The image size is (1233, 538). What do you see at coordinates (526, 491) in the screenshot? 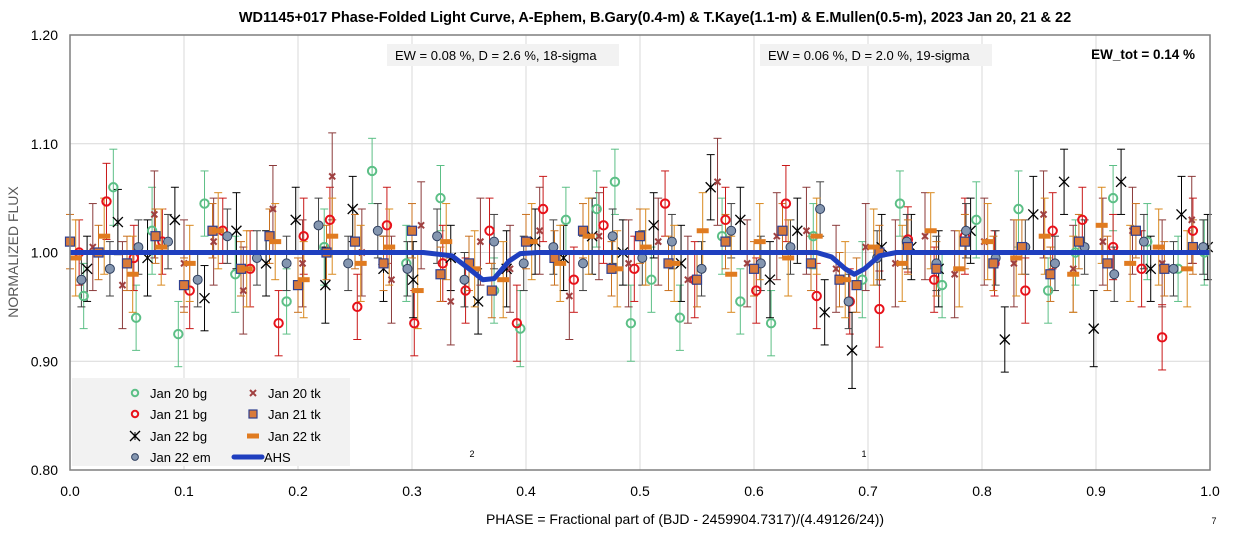
I see `x-tick-label: 0.4` at bounding box center [526, 491].